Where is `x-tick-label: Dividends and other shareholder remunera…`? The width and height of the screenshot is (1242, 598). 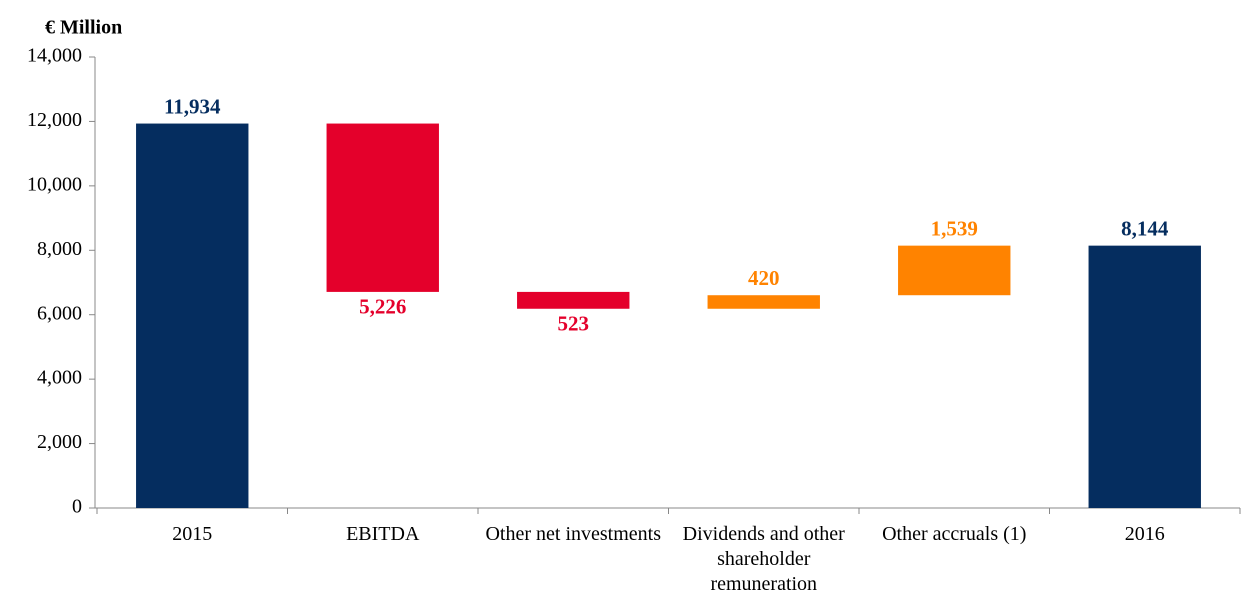 x-tick-label: Dividends and other shareholder remunera… is located at coordinates (763, 559).